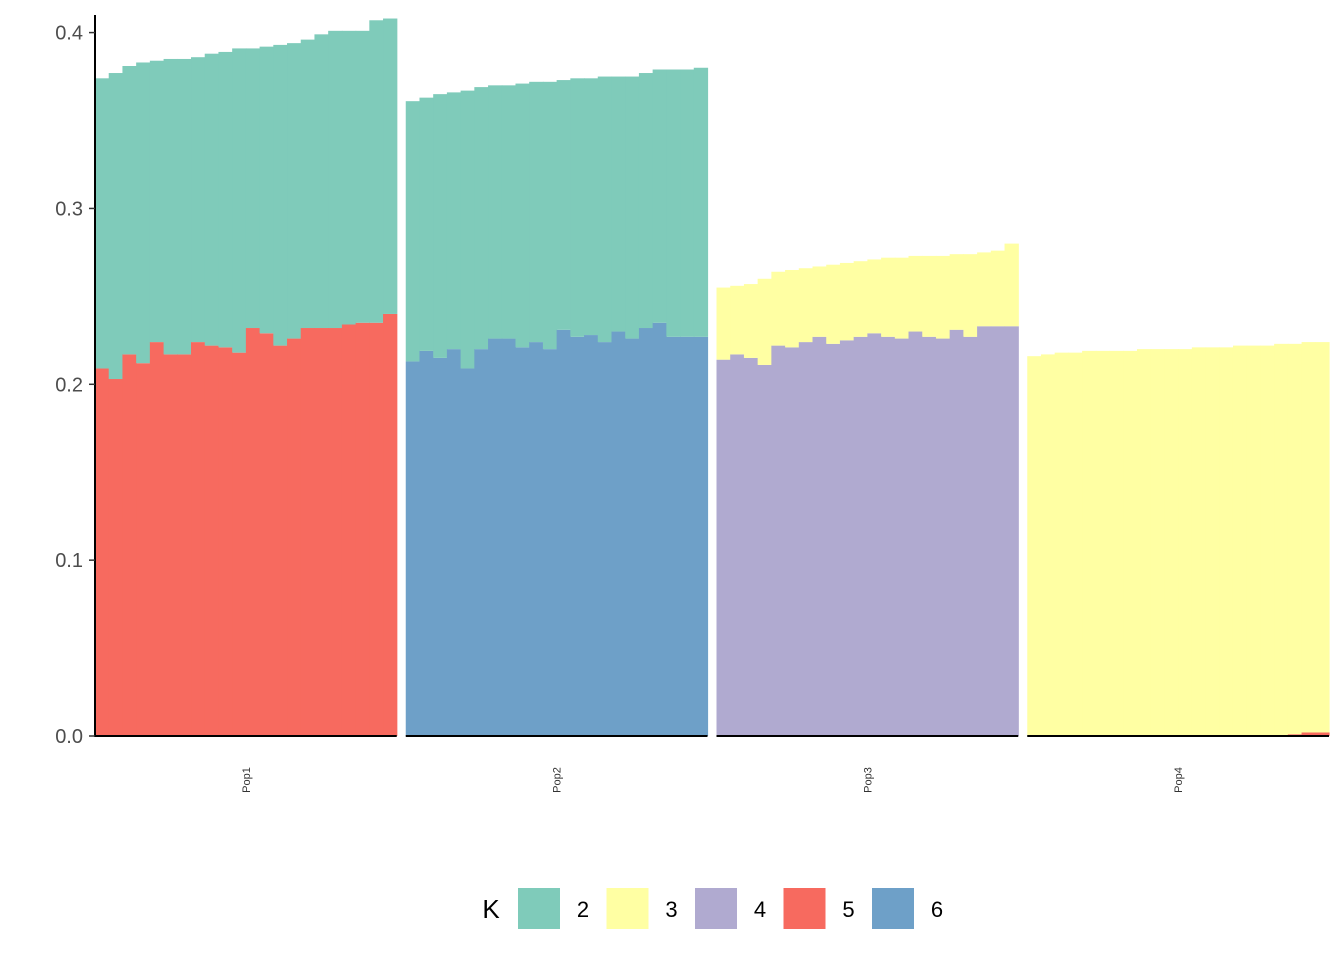  What do you see at coordinates (491, 909) in the screenshot?
I see `legend-title: K` at bounding box center [491, 909].